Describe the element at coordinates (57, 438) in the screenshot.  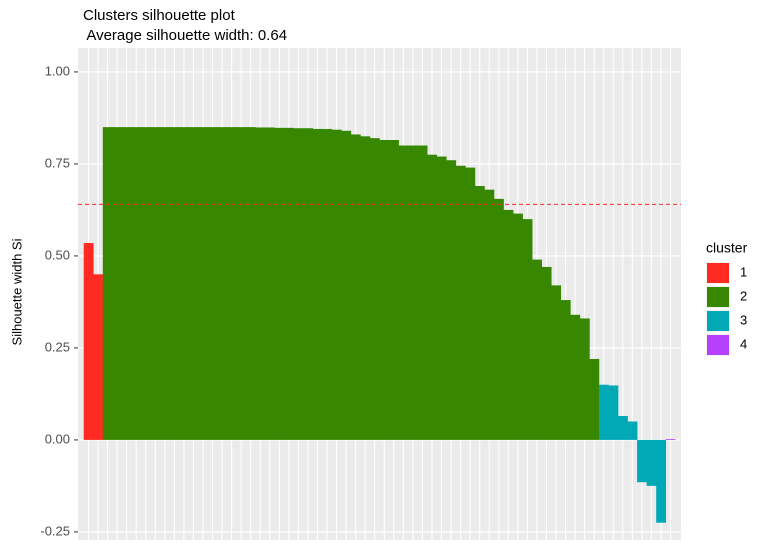
I see `y-tick-label: 0.00` at that location.